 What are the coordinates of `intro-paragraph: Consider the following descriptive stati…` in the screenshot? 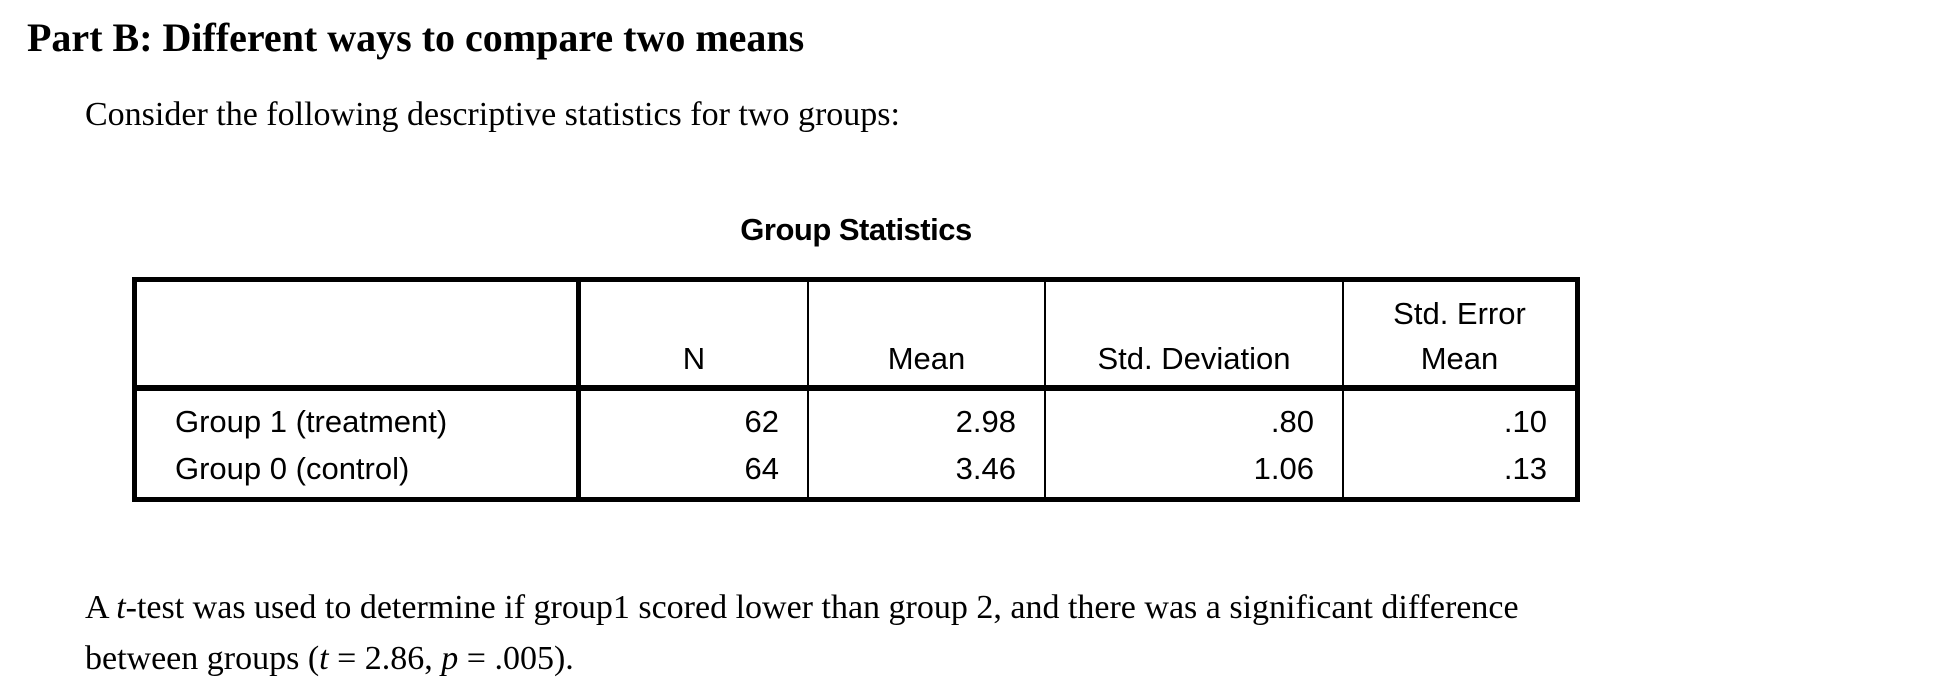 It's located at (492, 114).